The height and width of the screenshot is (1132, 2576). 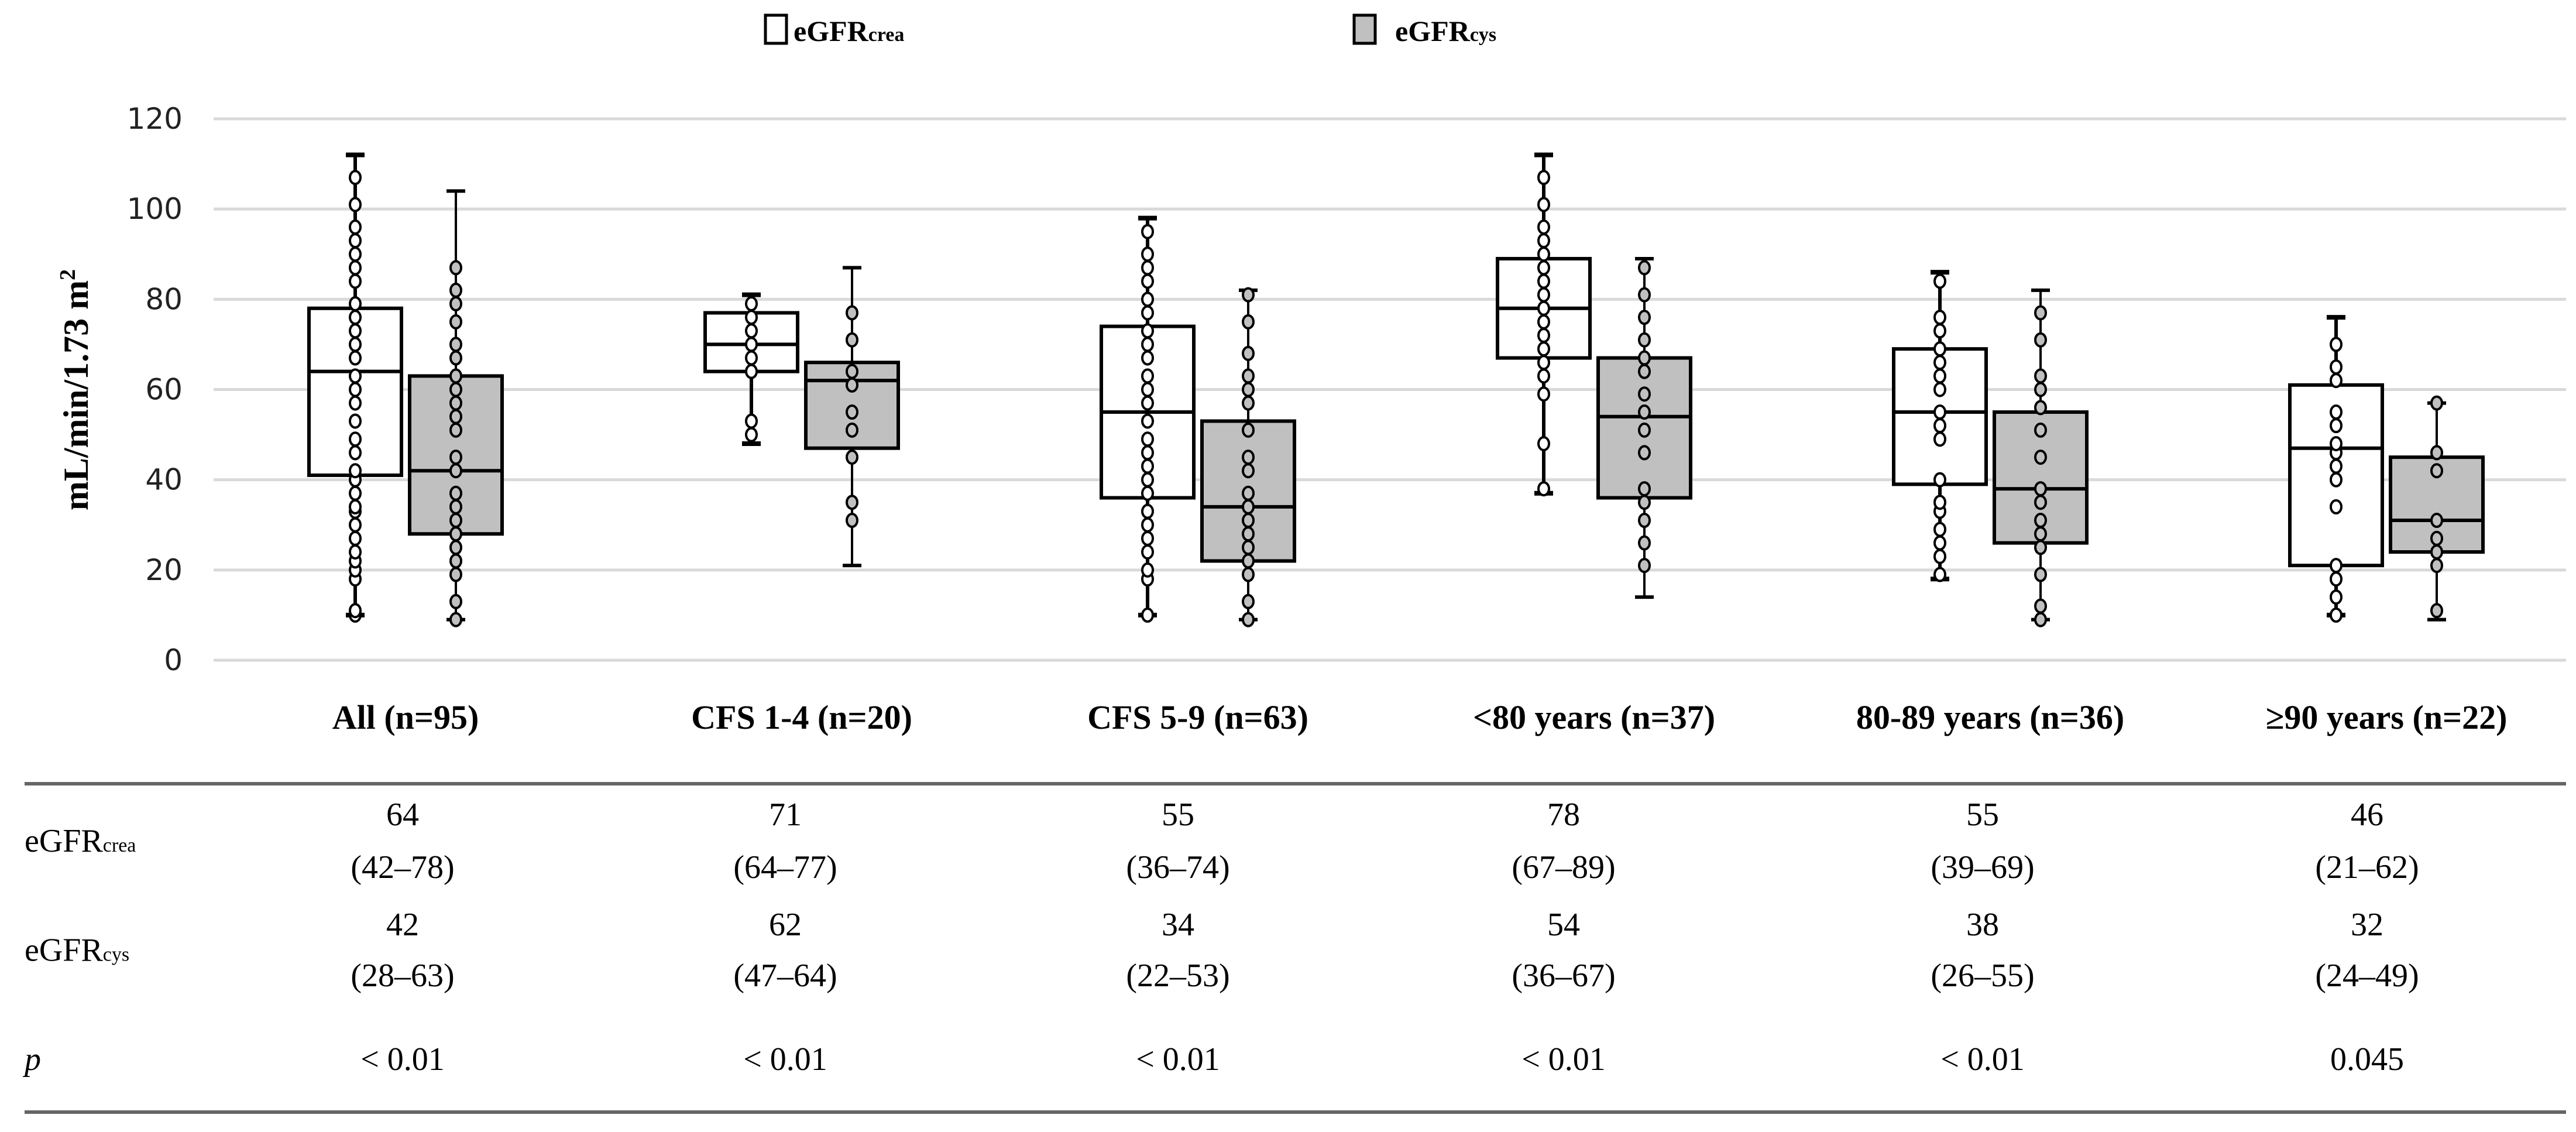 I want to click on median-cell: 32, so click(x=2367, y=925).